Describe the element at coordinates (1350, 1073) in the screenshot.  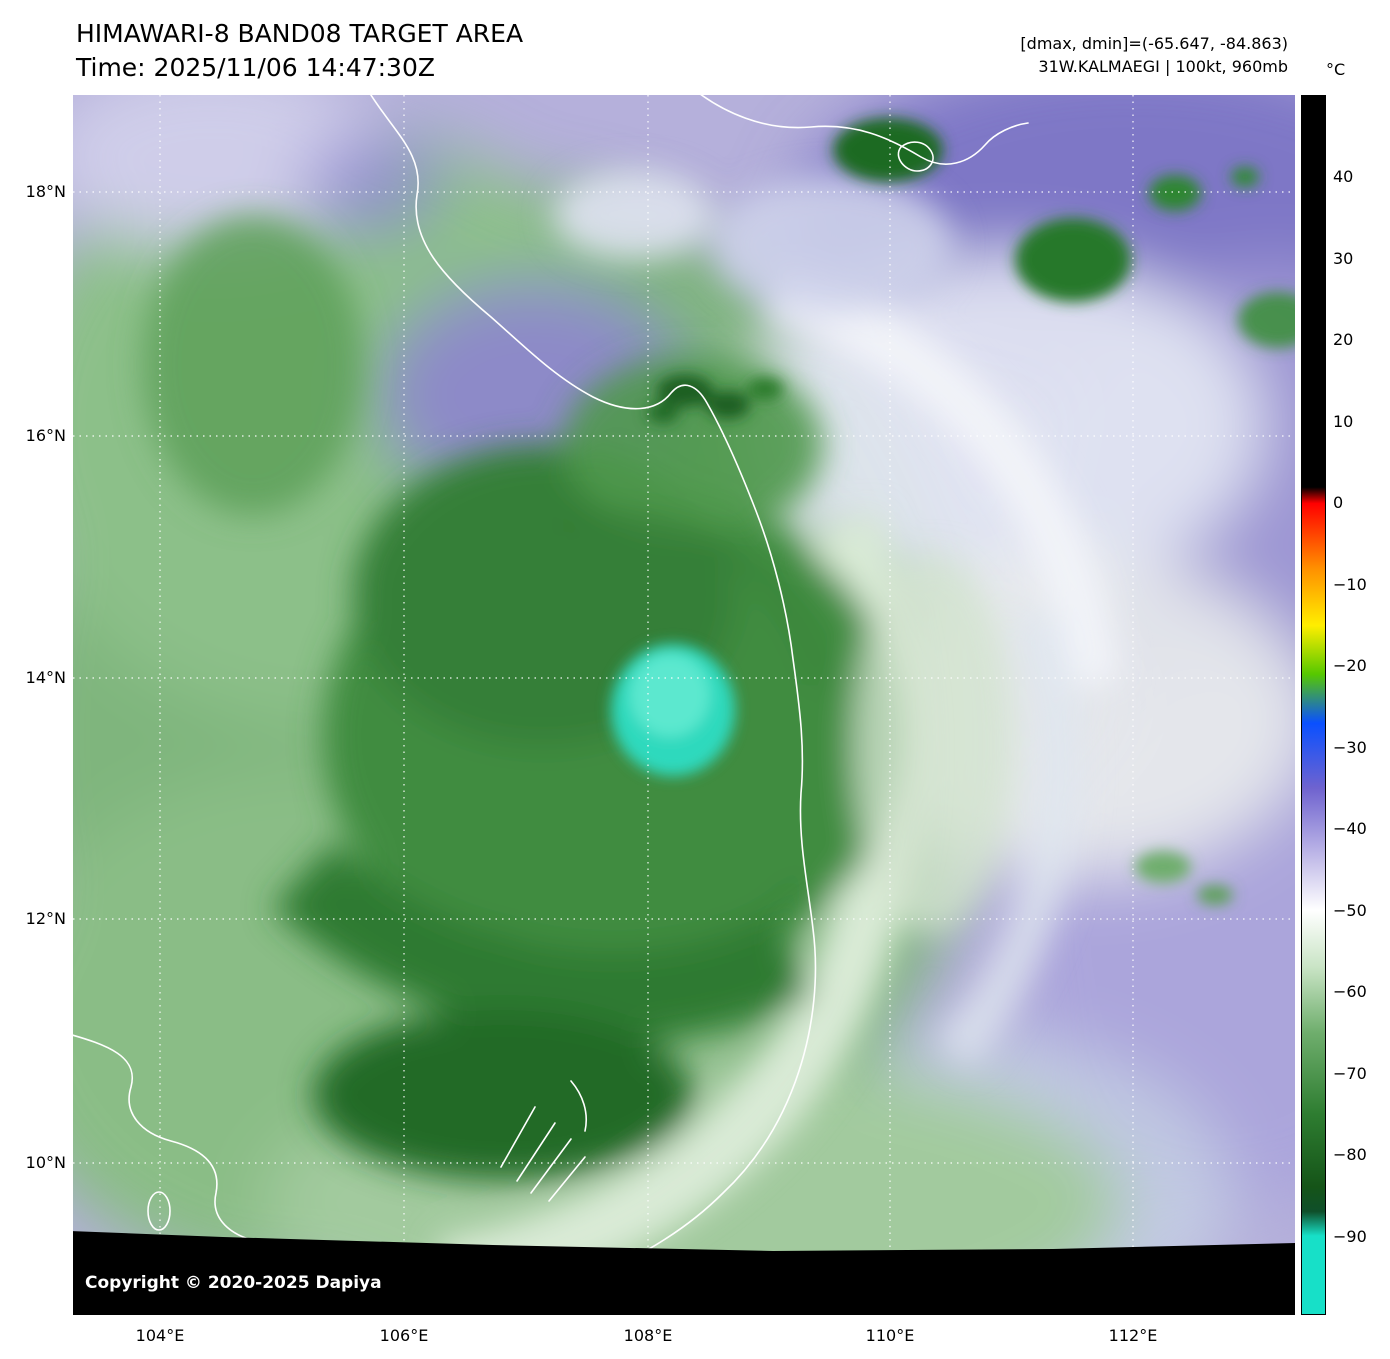
I see `colorbar-tick-label: −70` at that location.